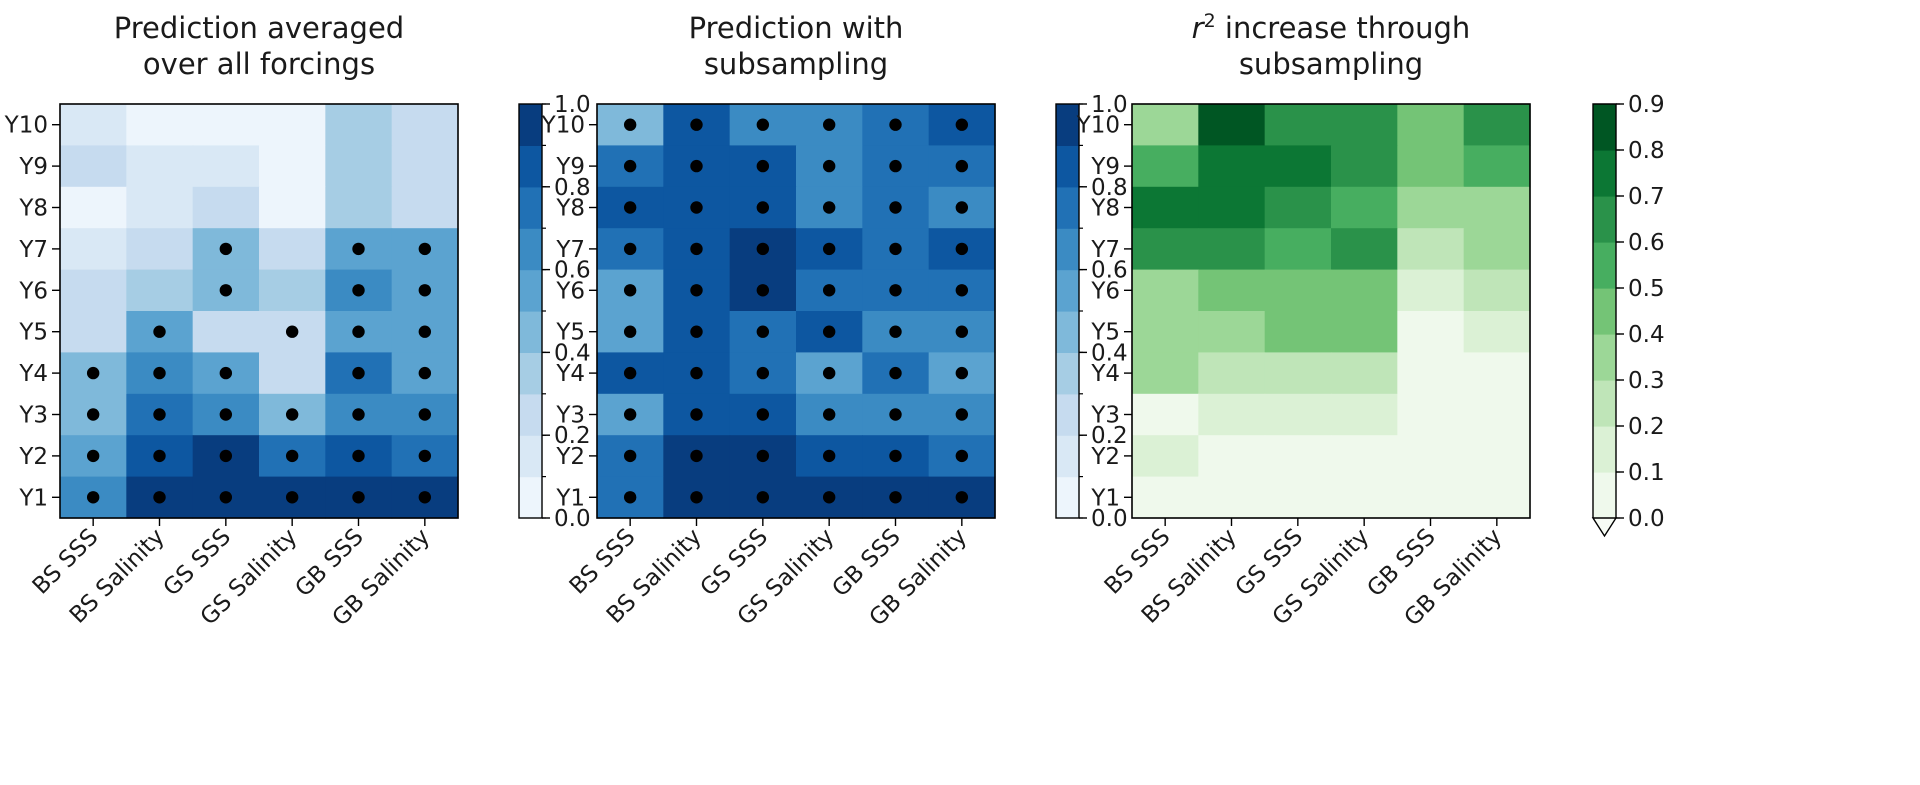 Image resolution: width=1920 pixels, height=785 pixels. Describe the element at coordinates (1646, 105) in the screenshot. I see `colorbar-tick-label: 0.9` at that location.